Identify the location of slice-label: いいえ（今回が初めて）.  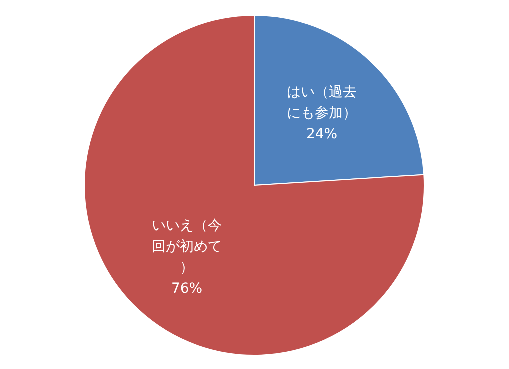
(187, 247).